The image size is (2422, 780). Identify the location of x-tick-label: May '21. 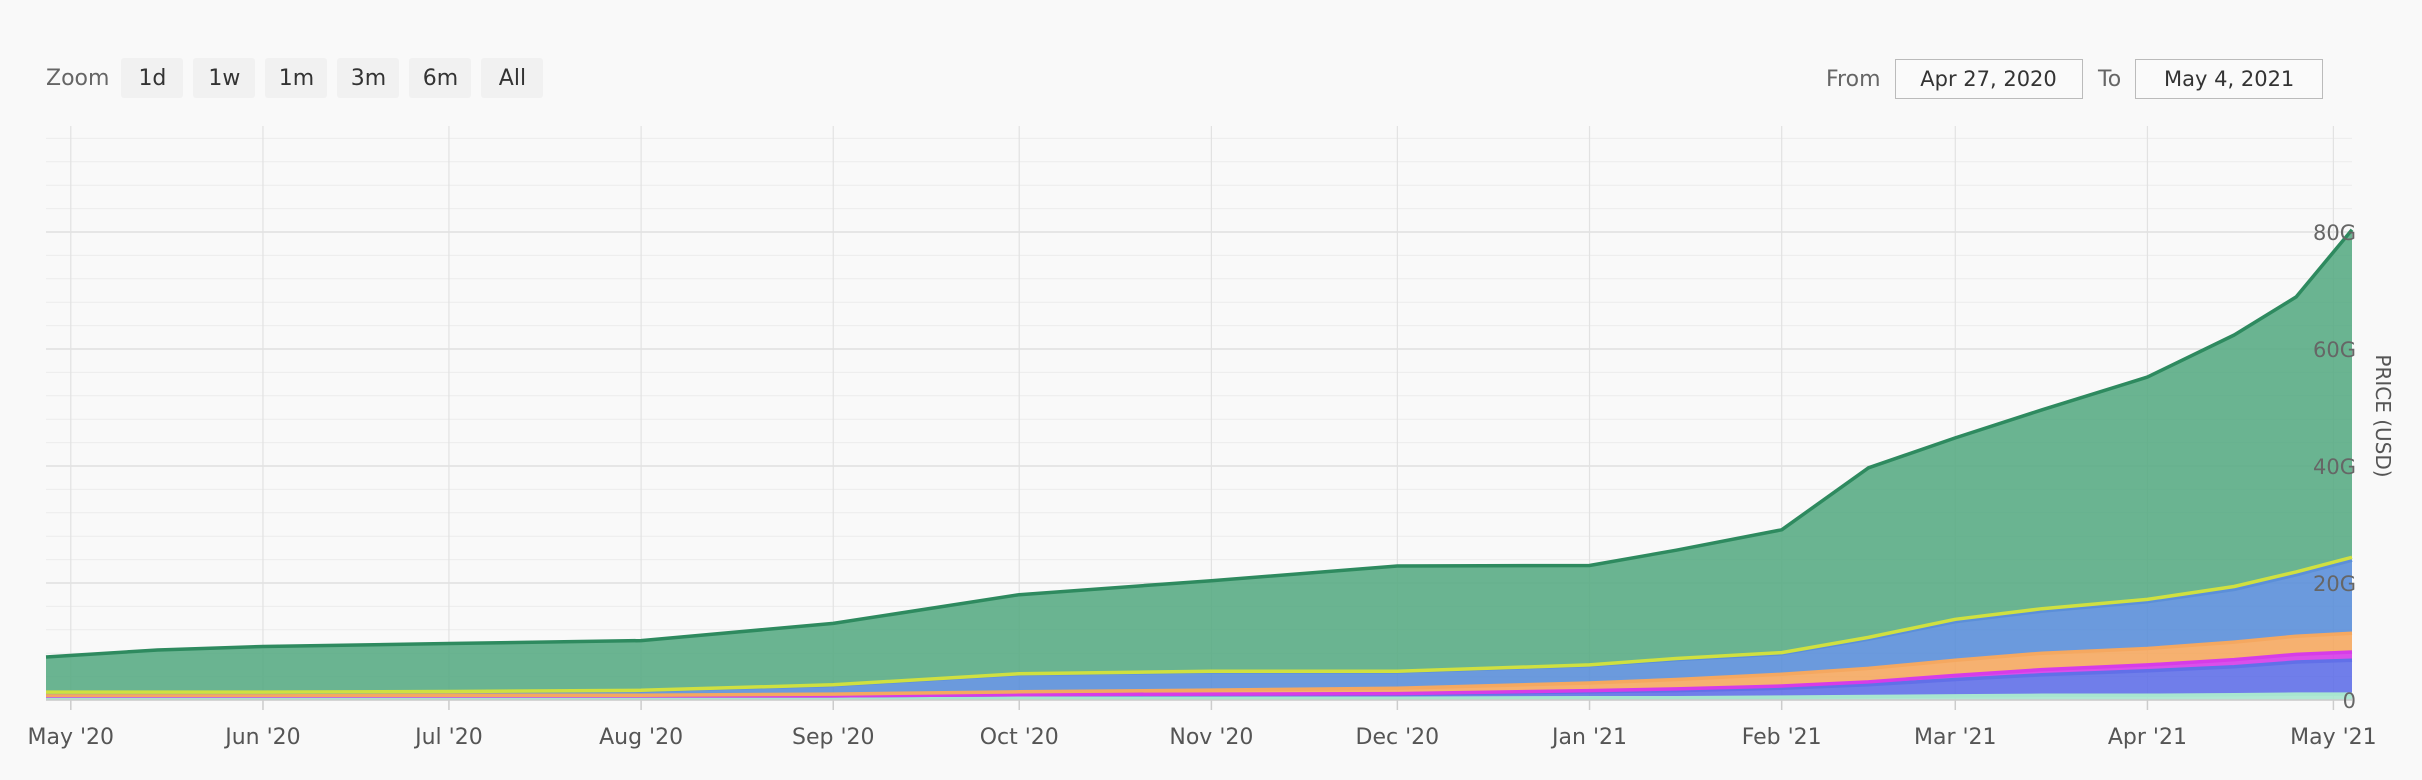
(2333, 737).